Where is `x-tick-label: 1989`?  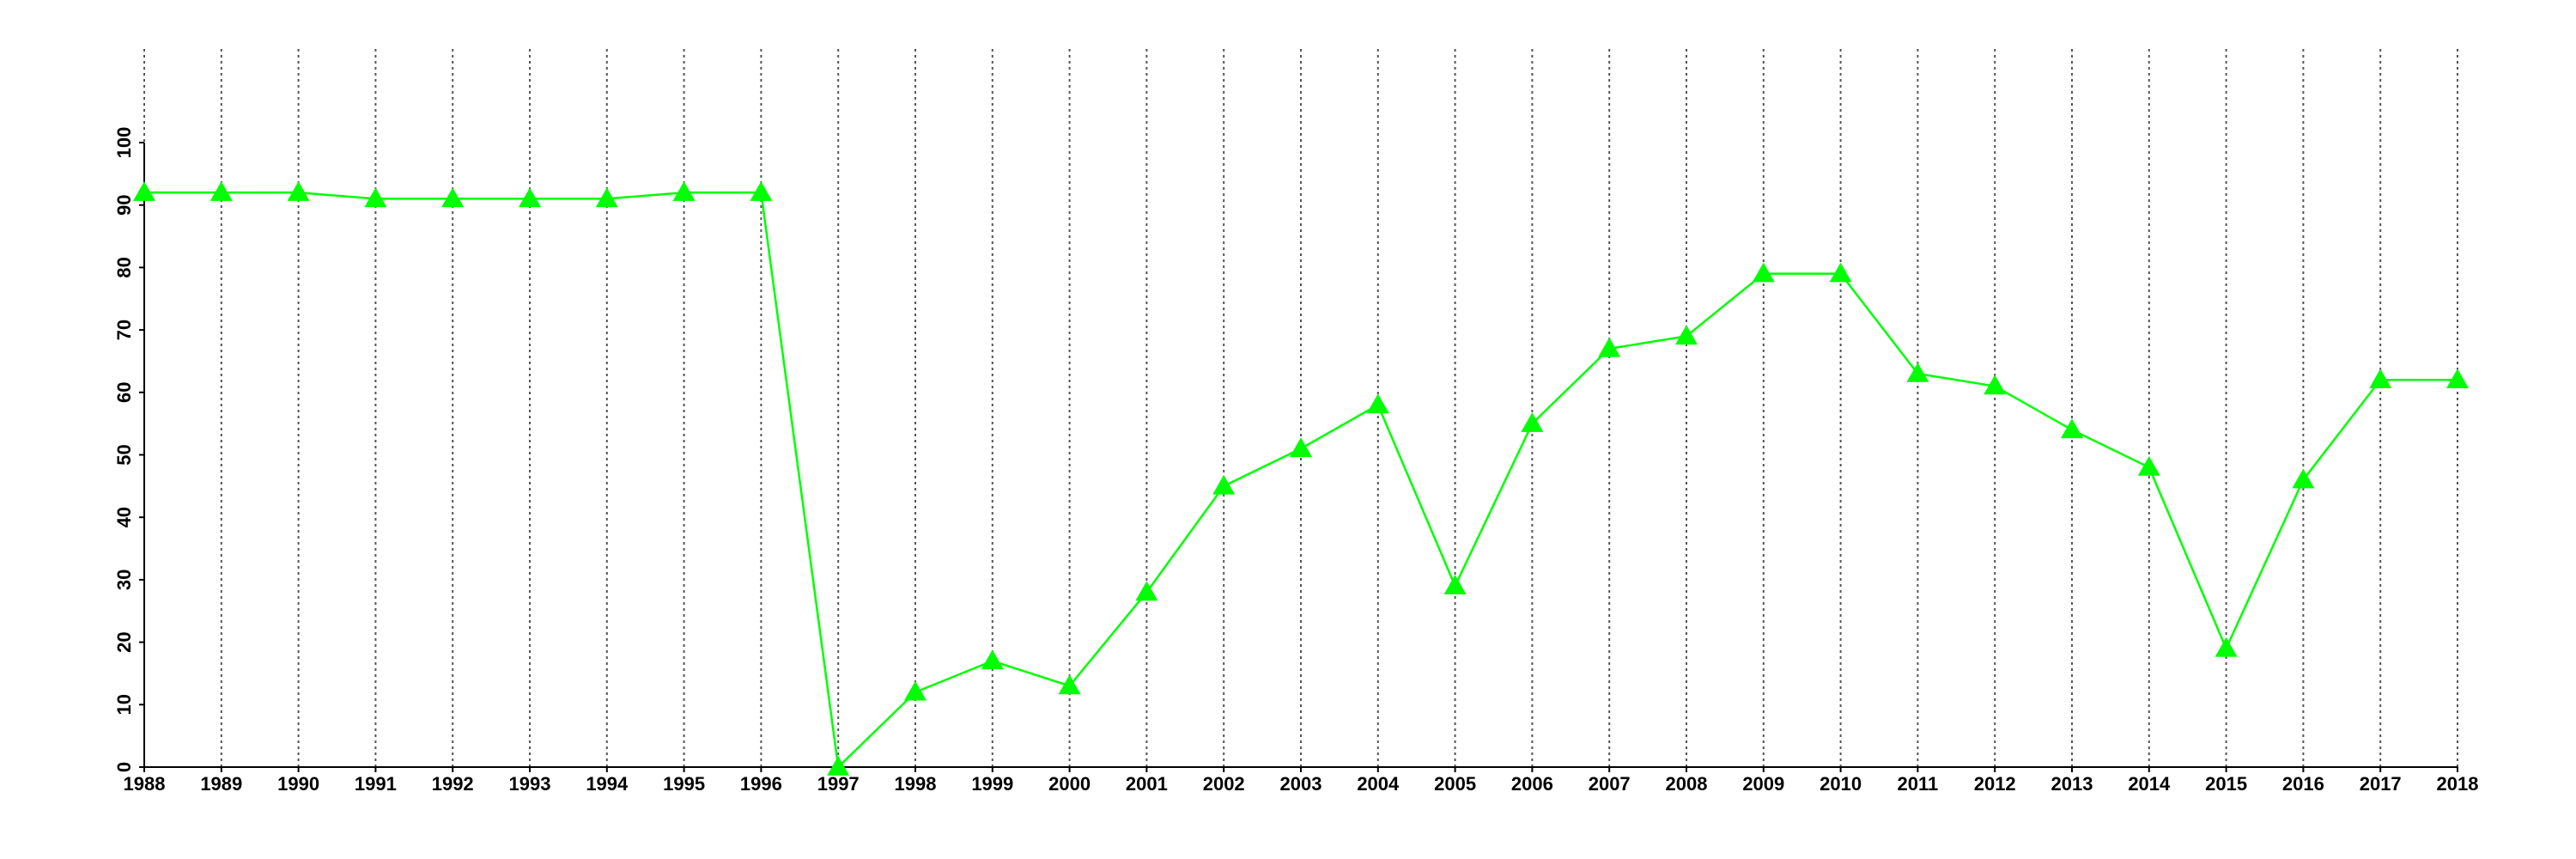
x-tick-label: 1989 is located at coordinates (221, 784).